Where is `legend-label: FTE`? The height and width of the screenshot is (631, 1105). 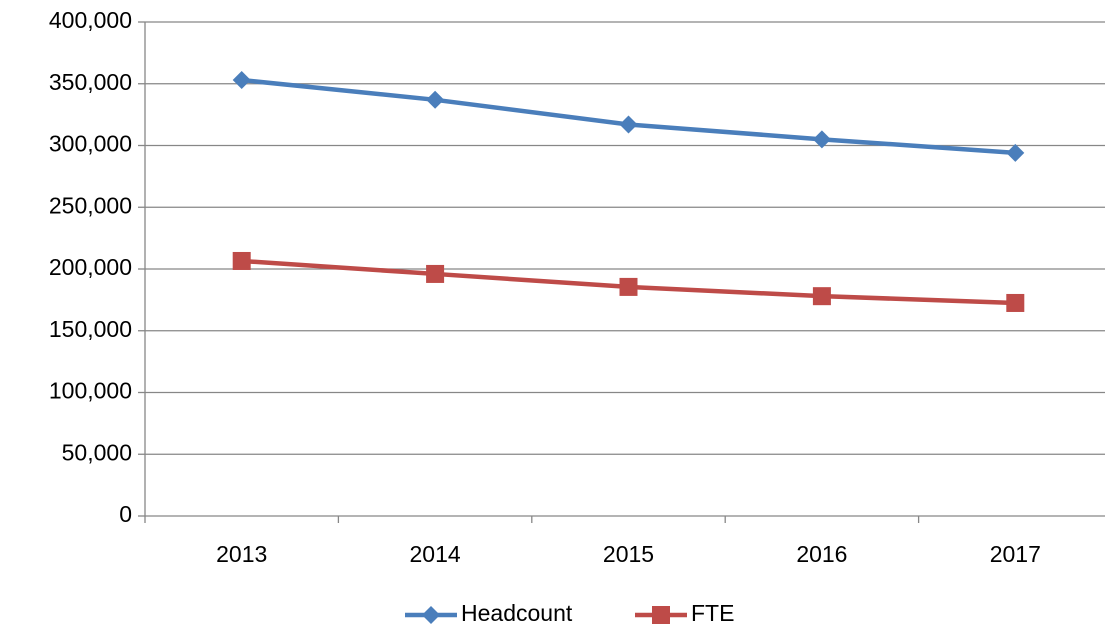 legend-label: FTE is located at coordinates (712, 613).